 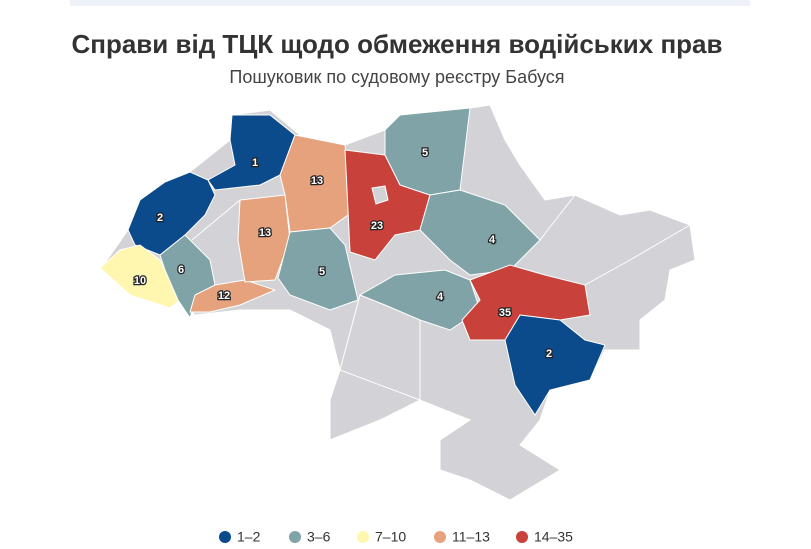 What do you see at coordinates (390, 537) in the screenshot?
I see `legend-label: 7–10` at bounding box center [390, 537].